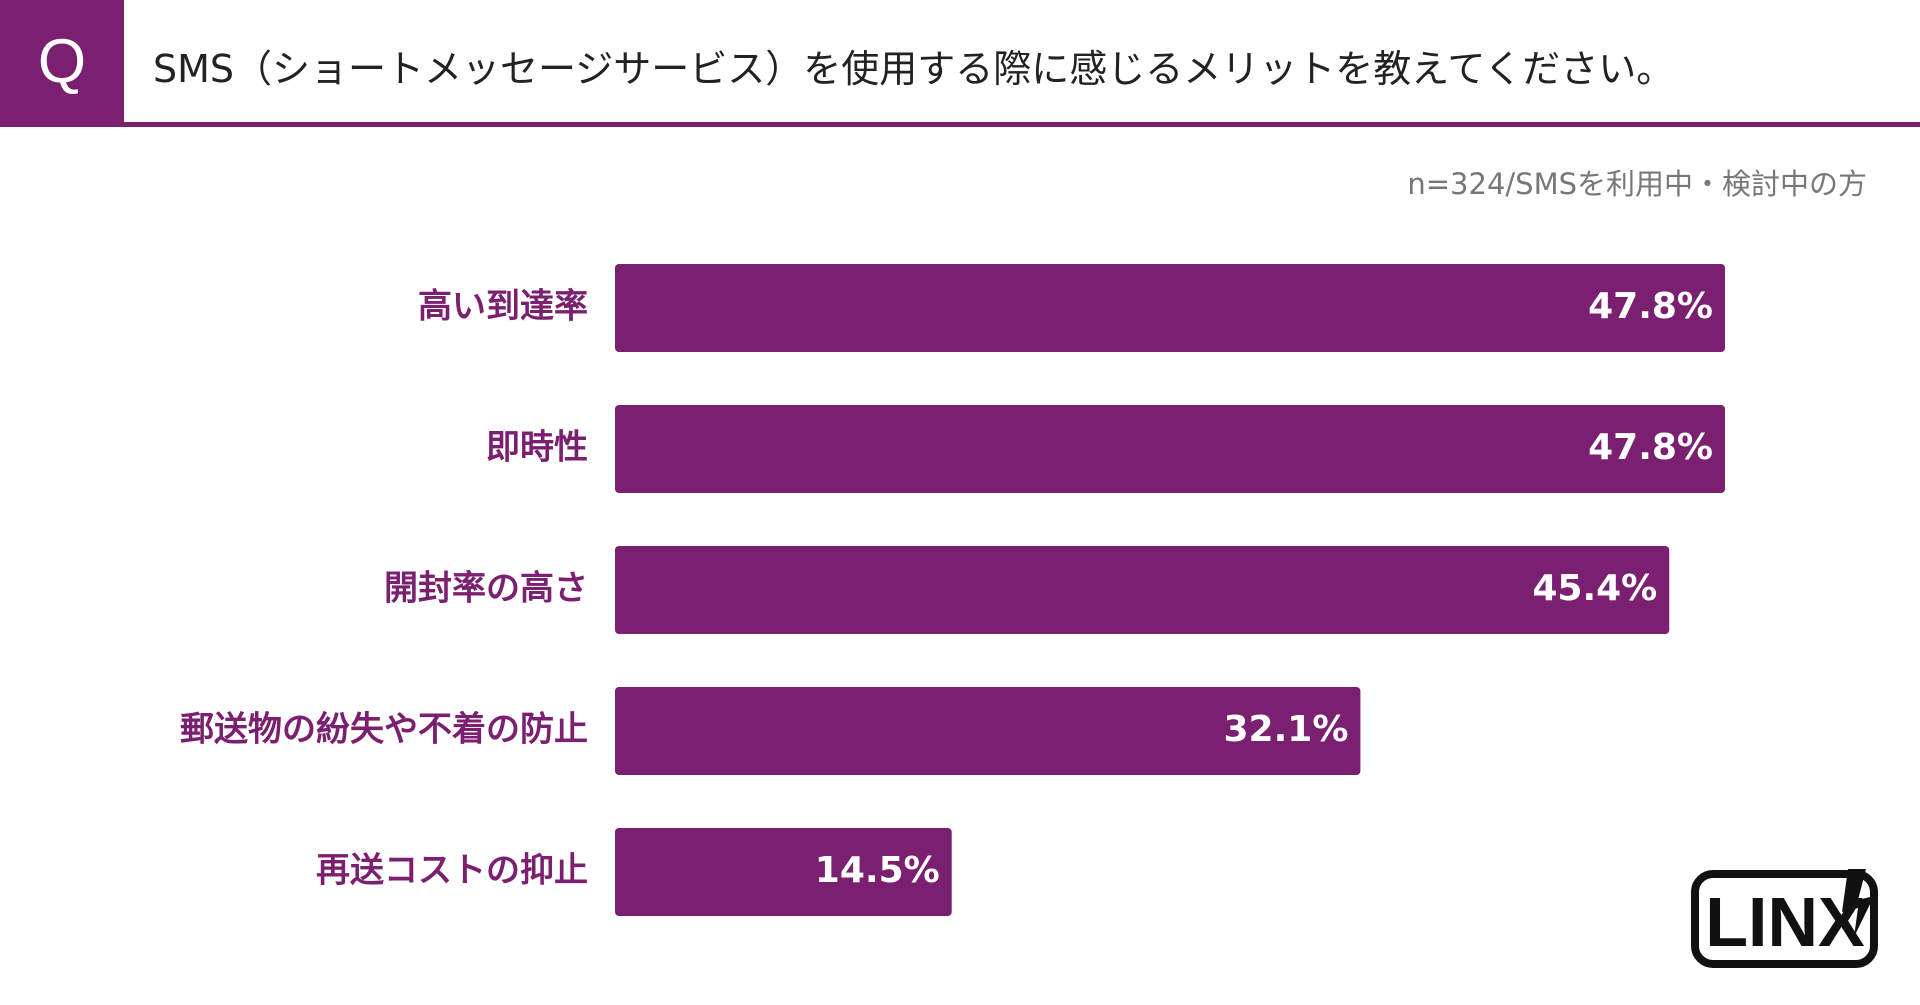  I want to click on category-label: 開封率の高さ, so click(486, 589).